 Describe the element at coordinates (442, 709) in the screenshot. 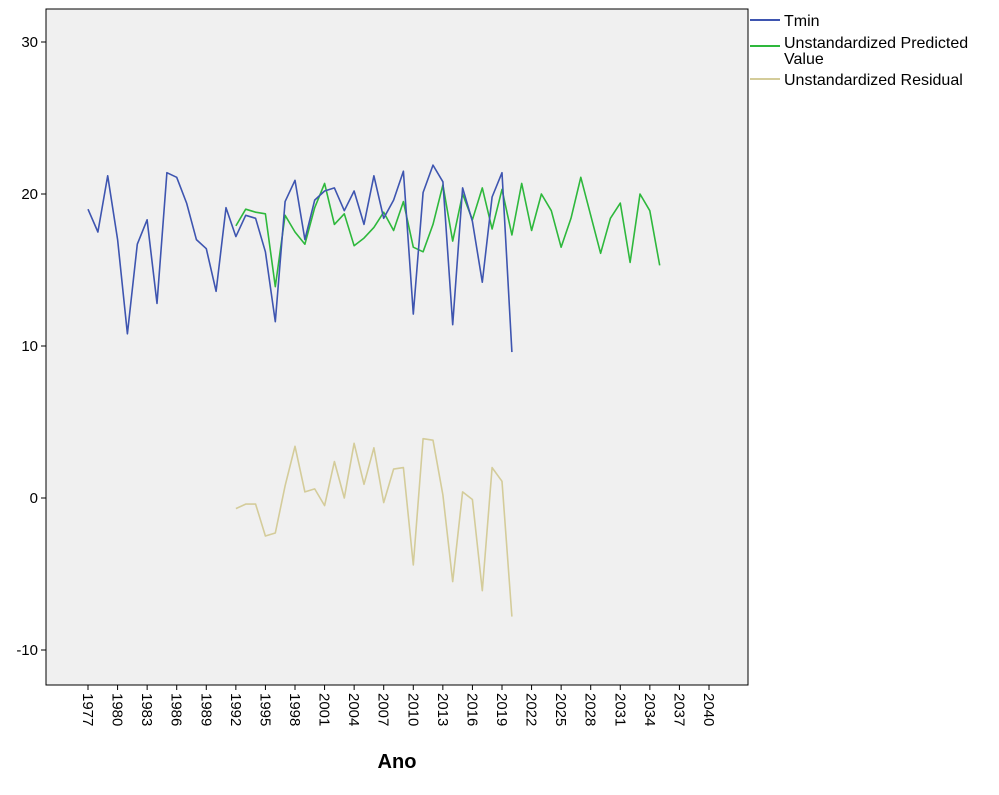

I see `x-tick-label: 2013` at that location.